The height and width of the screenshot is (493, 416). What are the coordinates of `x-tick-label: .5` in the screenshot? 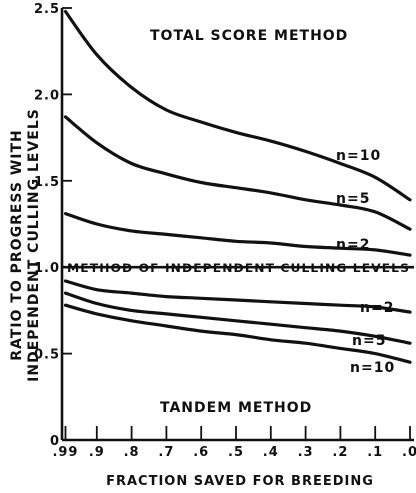 It's located at (236, 452).